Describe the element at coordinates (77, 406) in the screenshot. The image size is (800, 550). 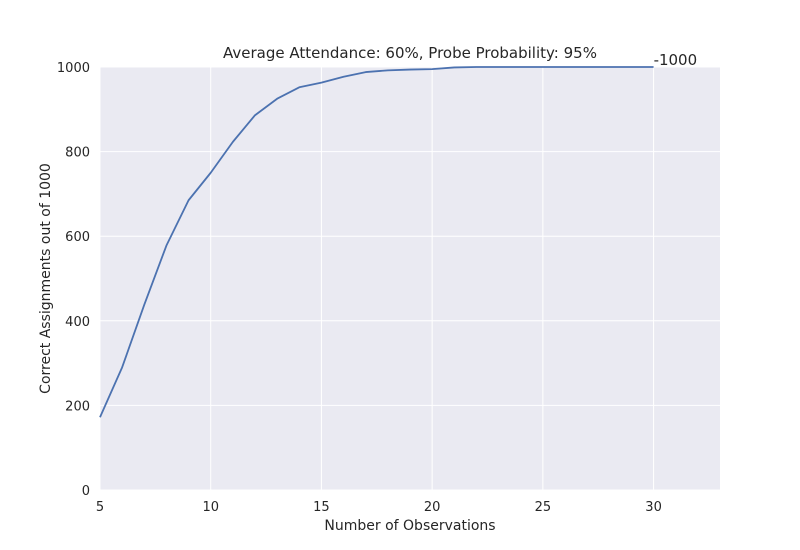
I see `y-tick-label: 200` at that location.